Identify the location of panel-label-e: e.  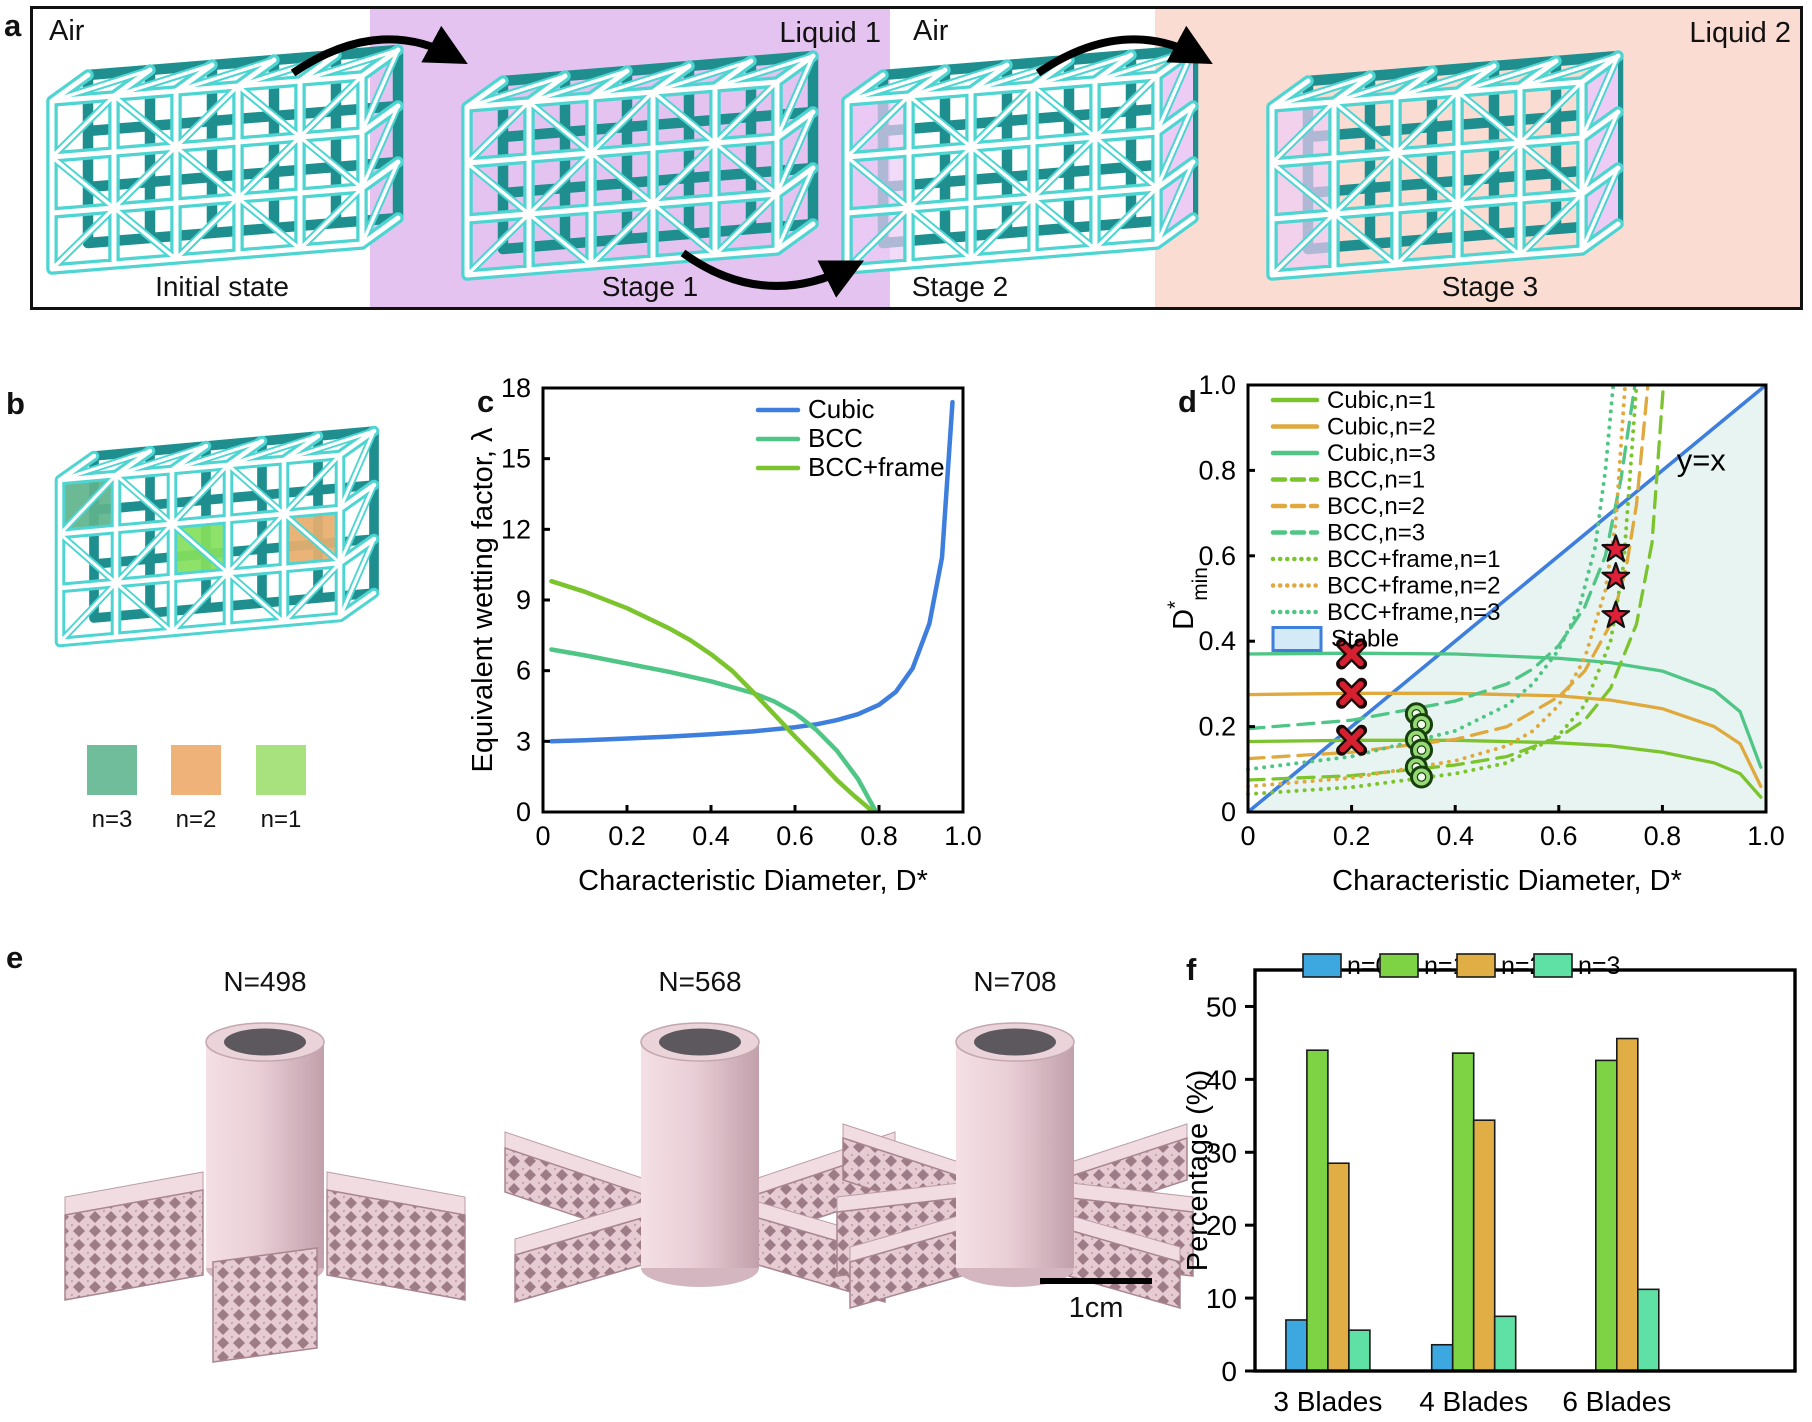
(15, 957).